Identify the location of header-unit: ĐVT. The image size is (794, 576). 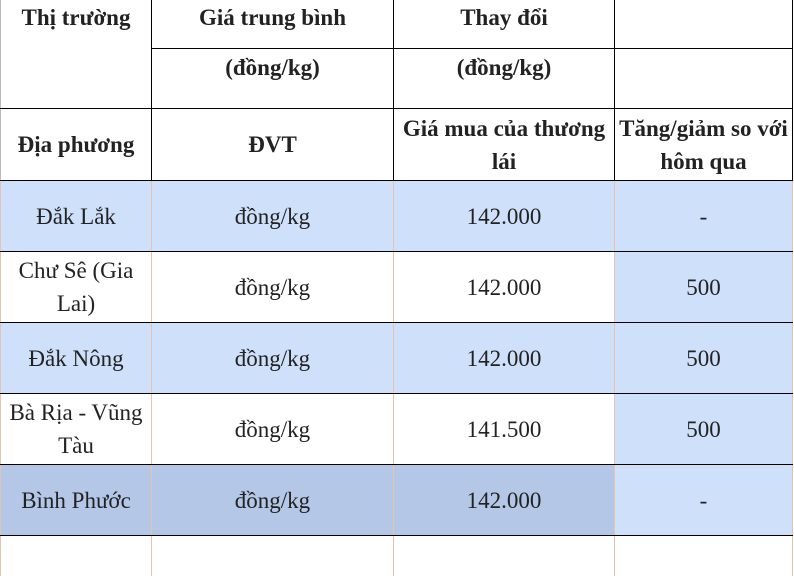
(272, 144).